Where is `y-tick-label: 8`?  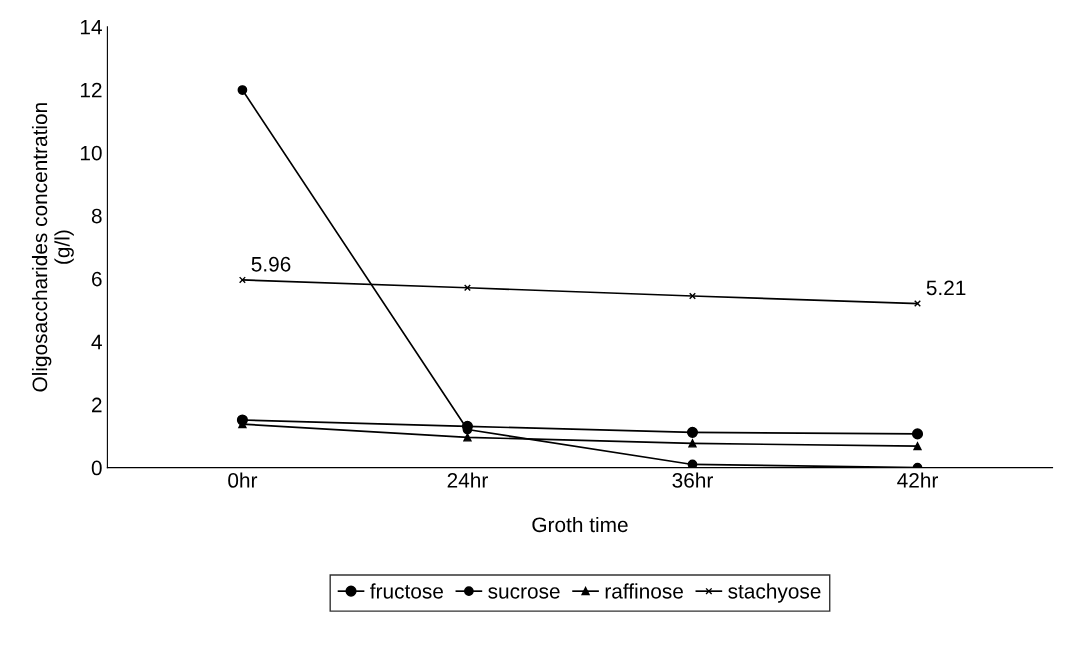 y-tick-label: 8 is located at coordinates (96, 216).